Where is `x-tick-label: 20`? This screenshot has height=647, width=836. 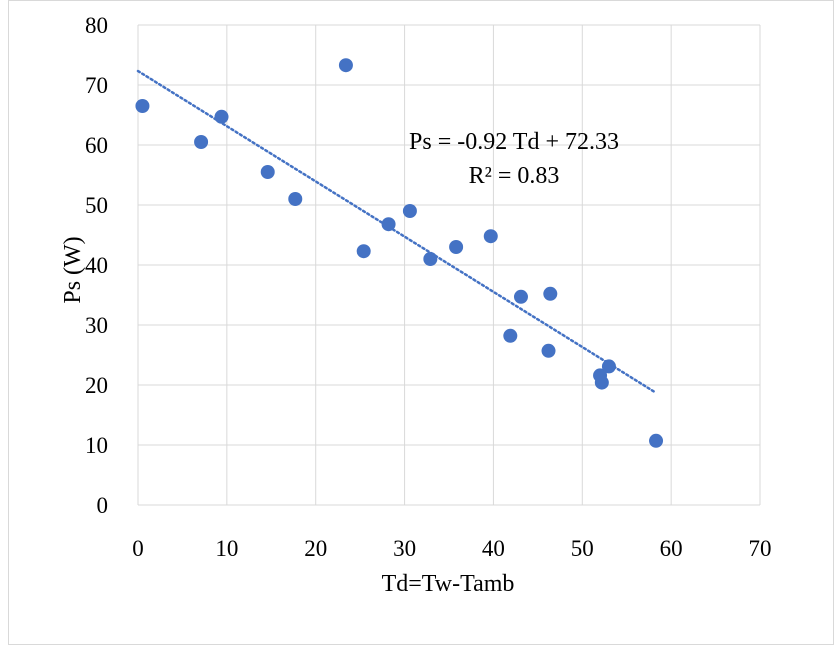 x-tick-label: 20 is located at coordinates (315, 548).